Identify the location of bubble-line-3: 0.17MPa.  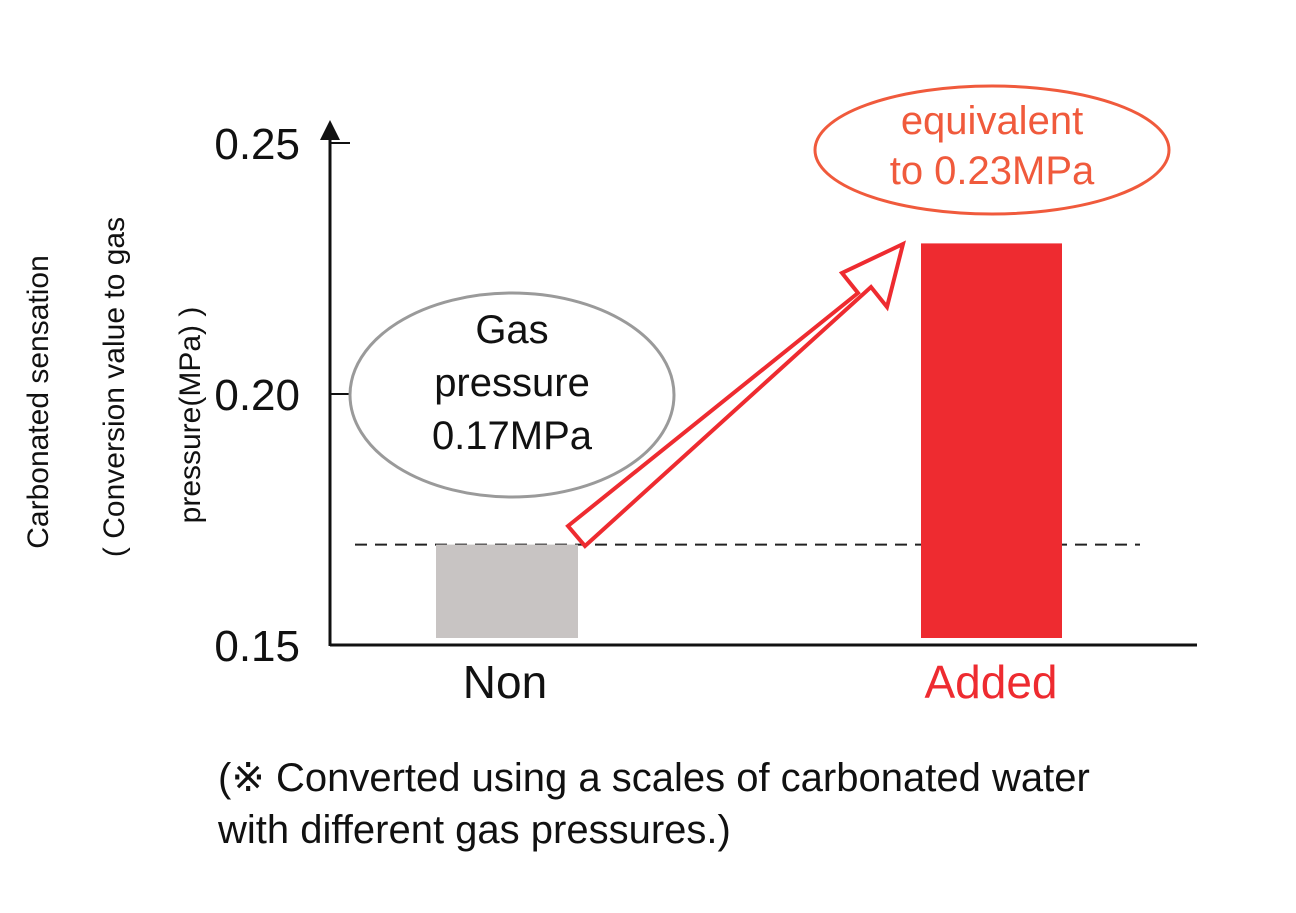
(512, 436).